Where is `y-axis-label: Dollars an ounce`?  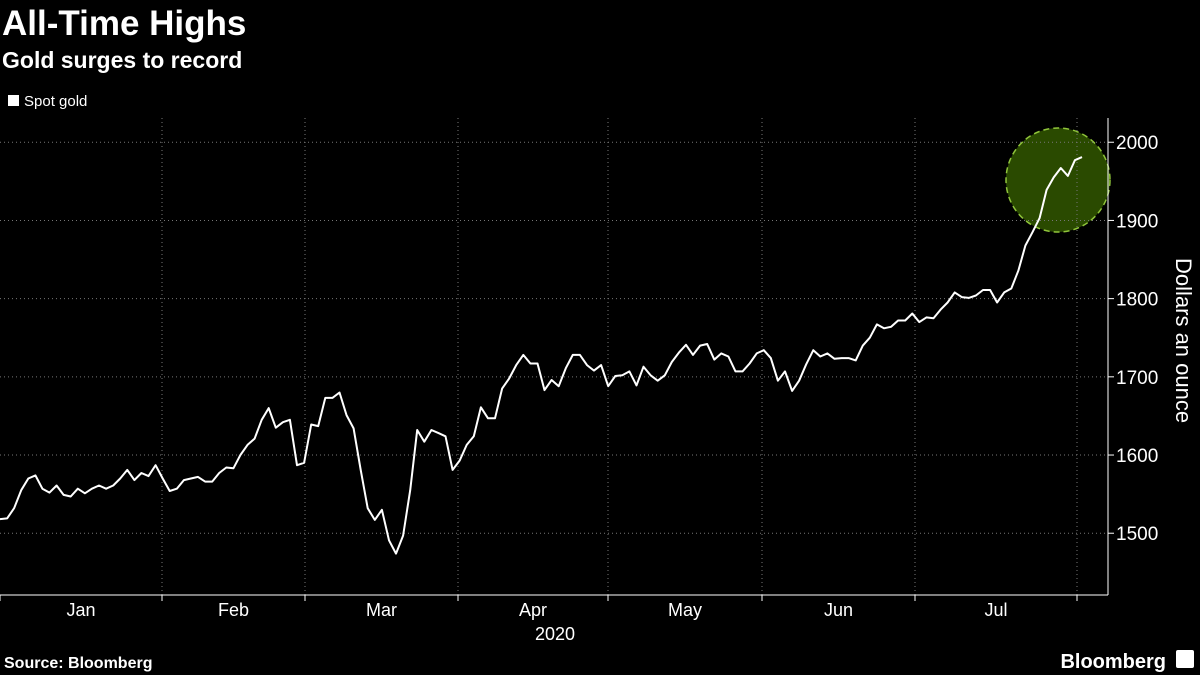
y-axis-label: Dollars an ounce is located at coordinates (1183, 340).